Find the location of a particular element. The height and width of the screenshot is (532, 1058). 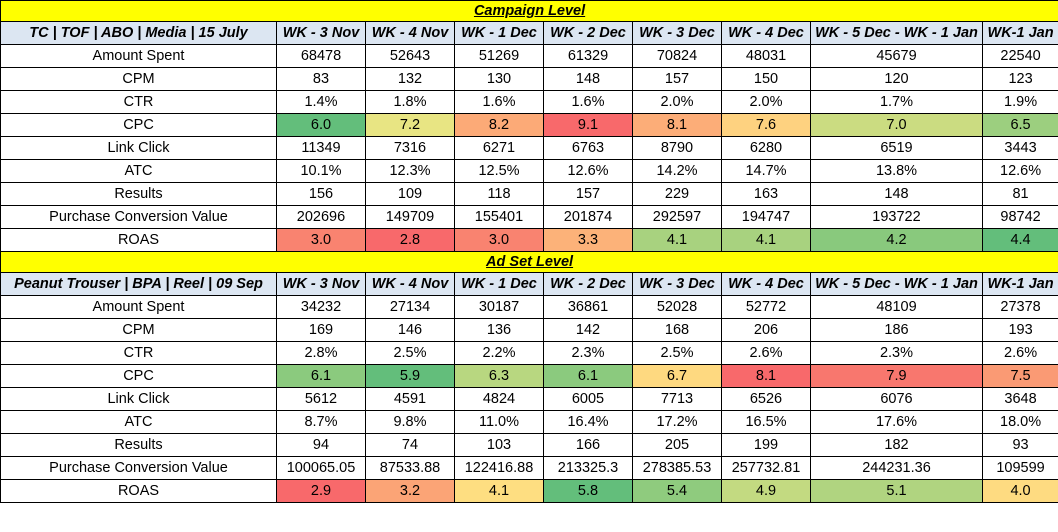

data-cell: 2.0% is located at coordinates (766, 102).